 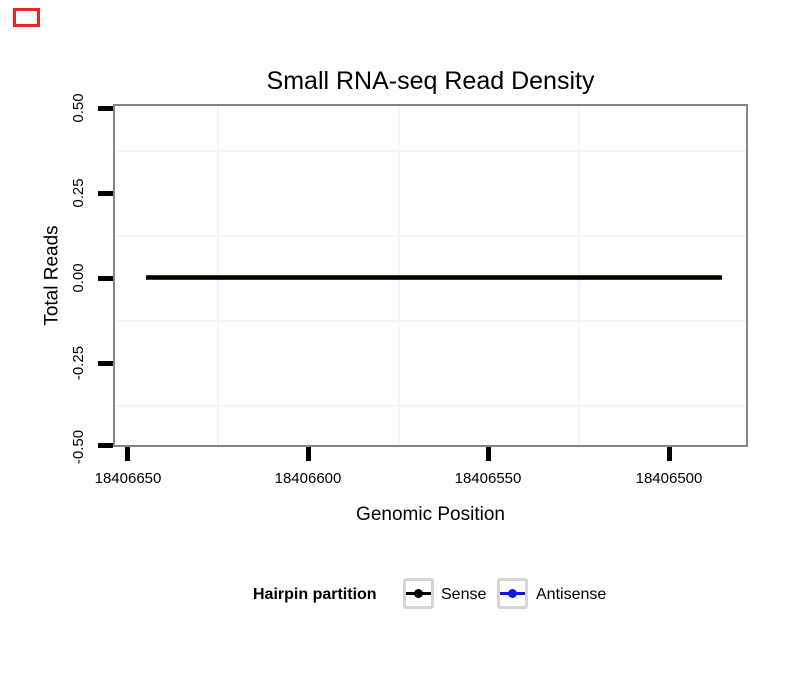 What do you see at coordinates (464, 594) in the screenshot?
I see `legend-label-sense: Sense` at bounding box center [464, 594].